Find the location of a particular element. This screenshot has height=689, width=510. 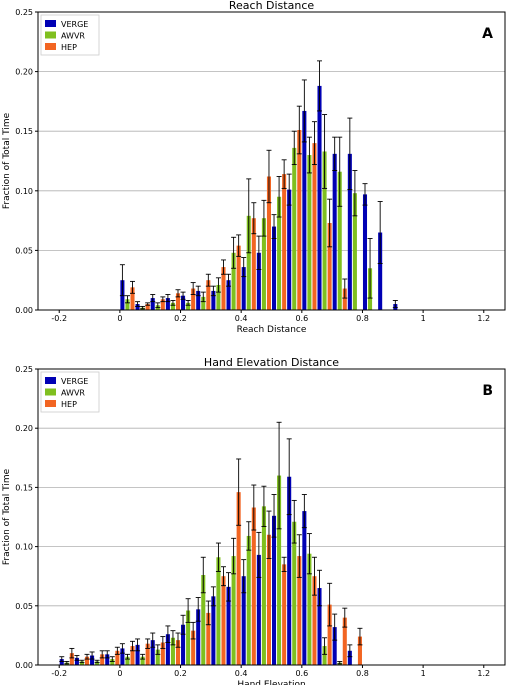

x-tick-label: 0.8 is located at coordinates (362, 673).